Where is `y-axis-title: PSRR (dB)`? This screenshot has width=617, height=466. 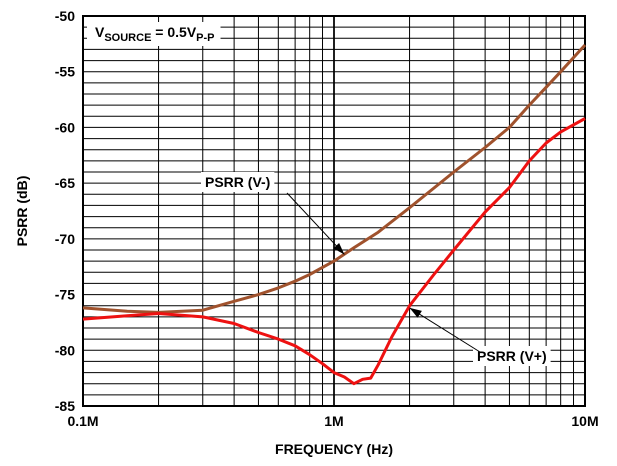
y-axis-title: PSRR (dB) is located at coordinates (22, 211).